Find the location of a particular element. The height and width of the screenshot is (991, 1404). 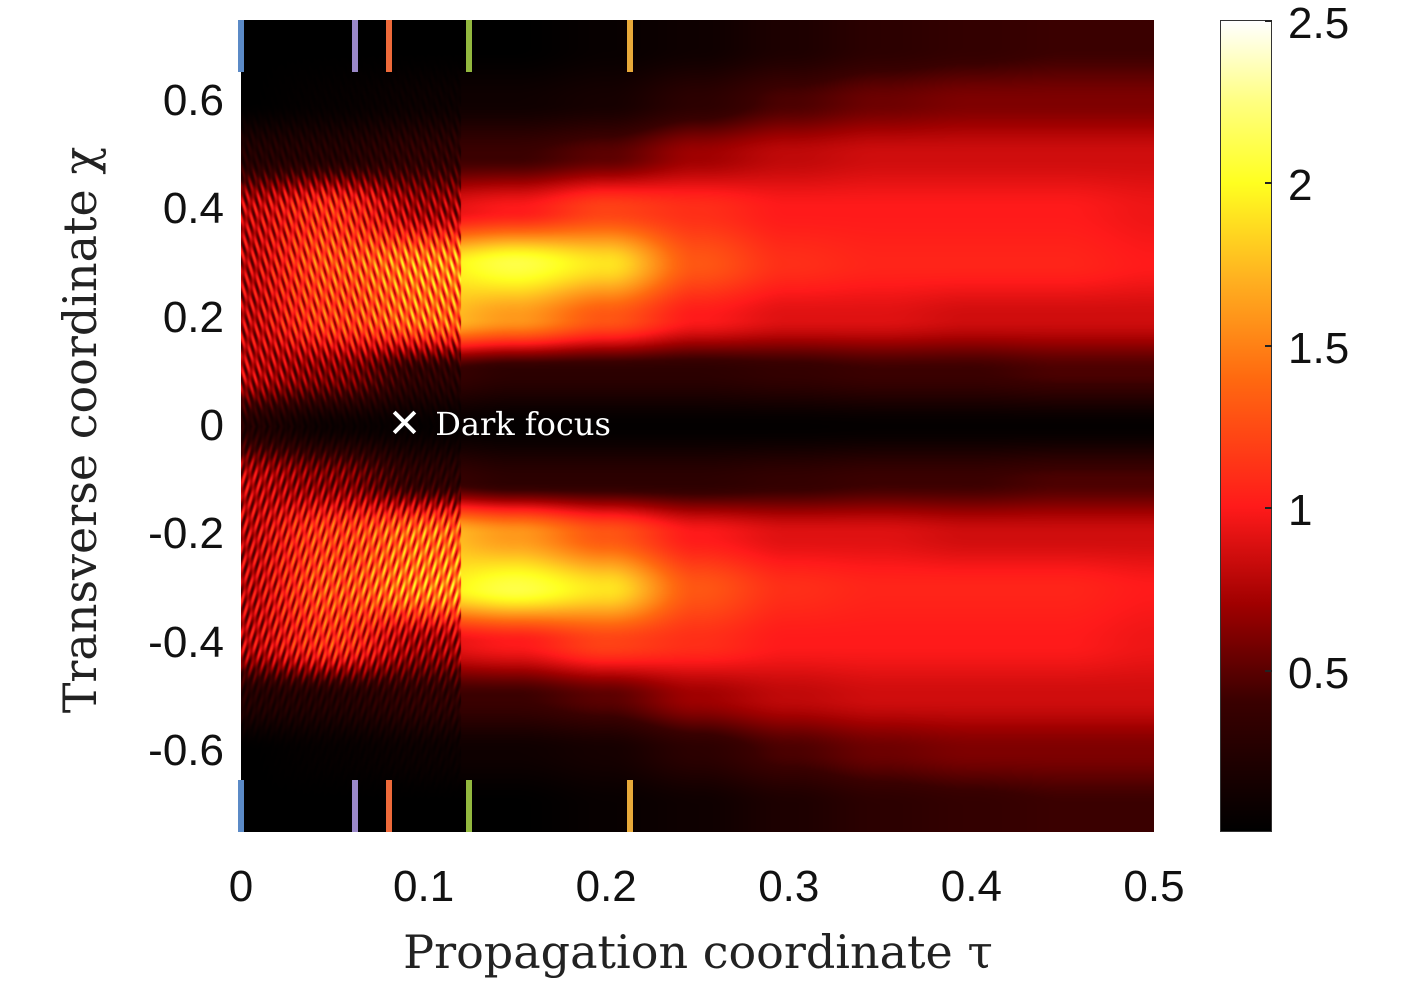

y-axis-label: Transverse coordinate χ is located at coordinates (80, 430).